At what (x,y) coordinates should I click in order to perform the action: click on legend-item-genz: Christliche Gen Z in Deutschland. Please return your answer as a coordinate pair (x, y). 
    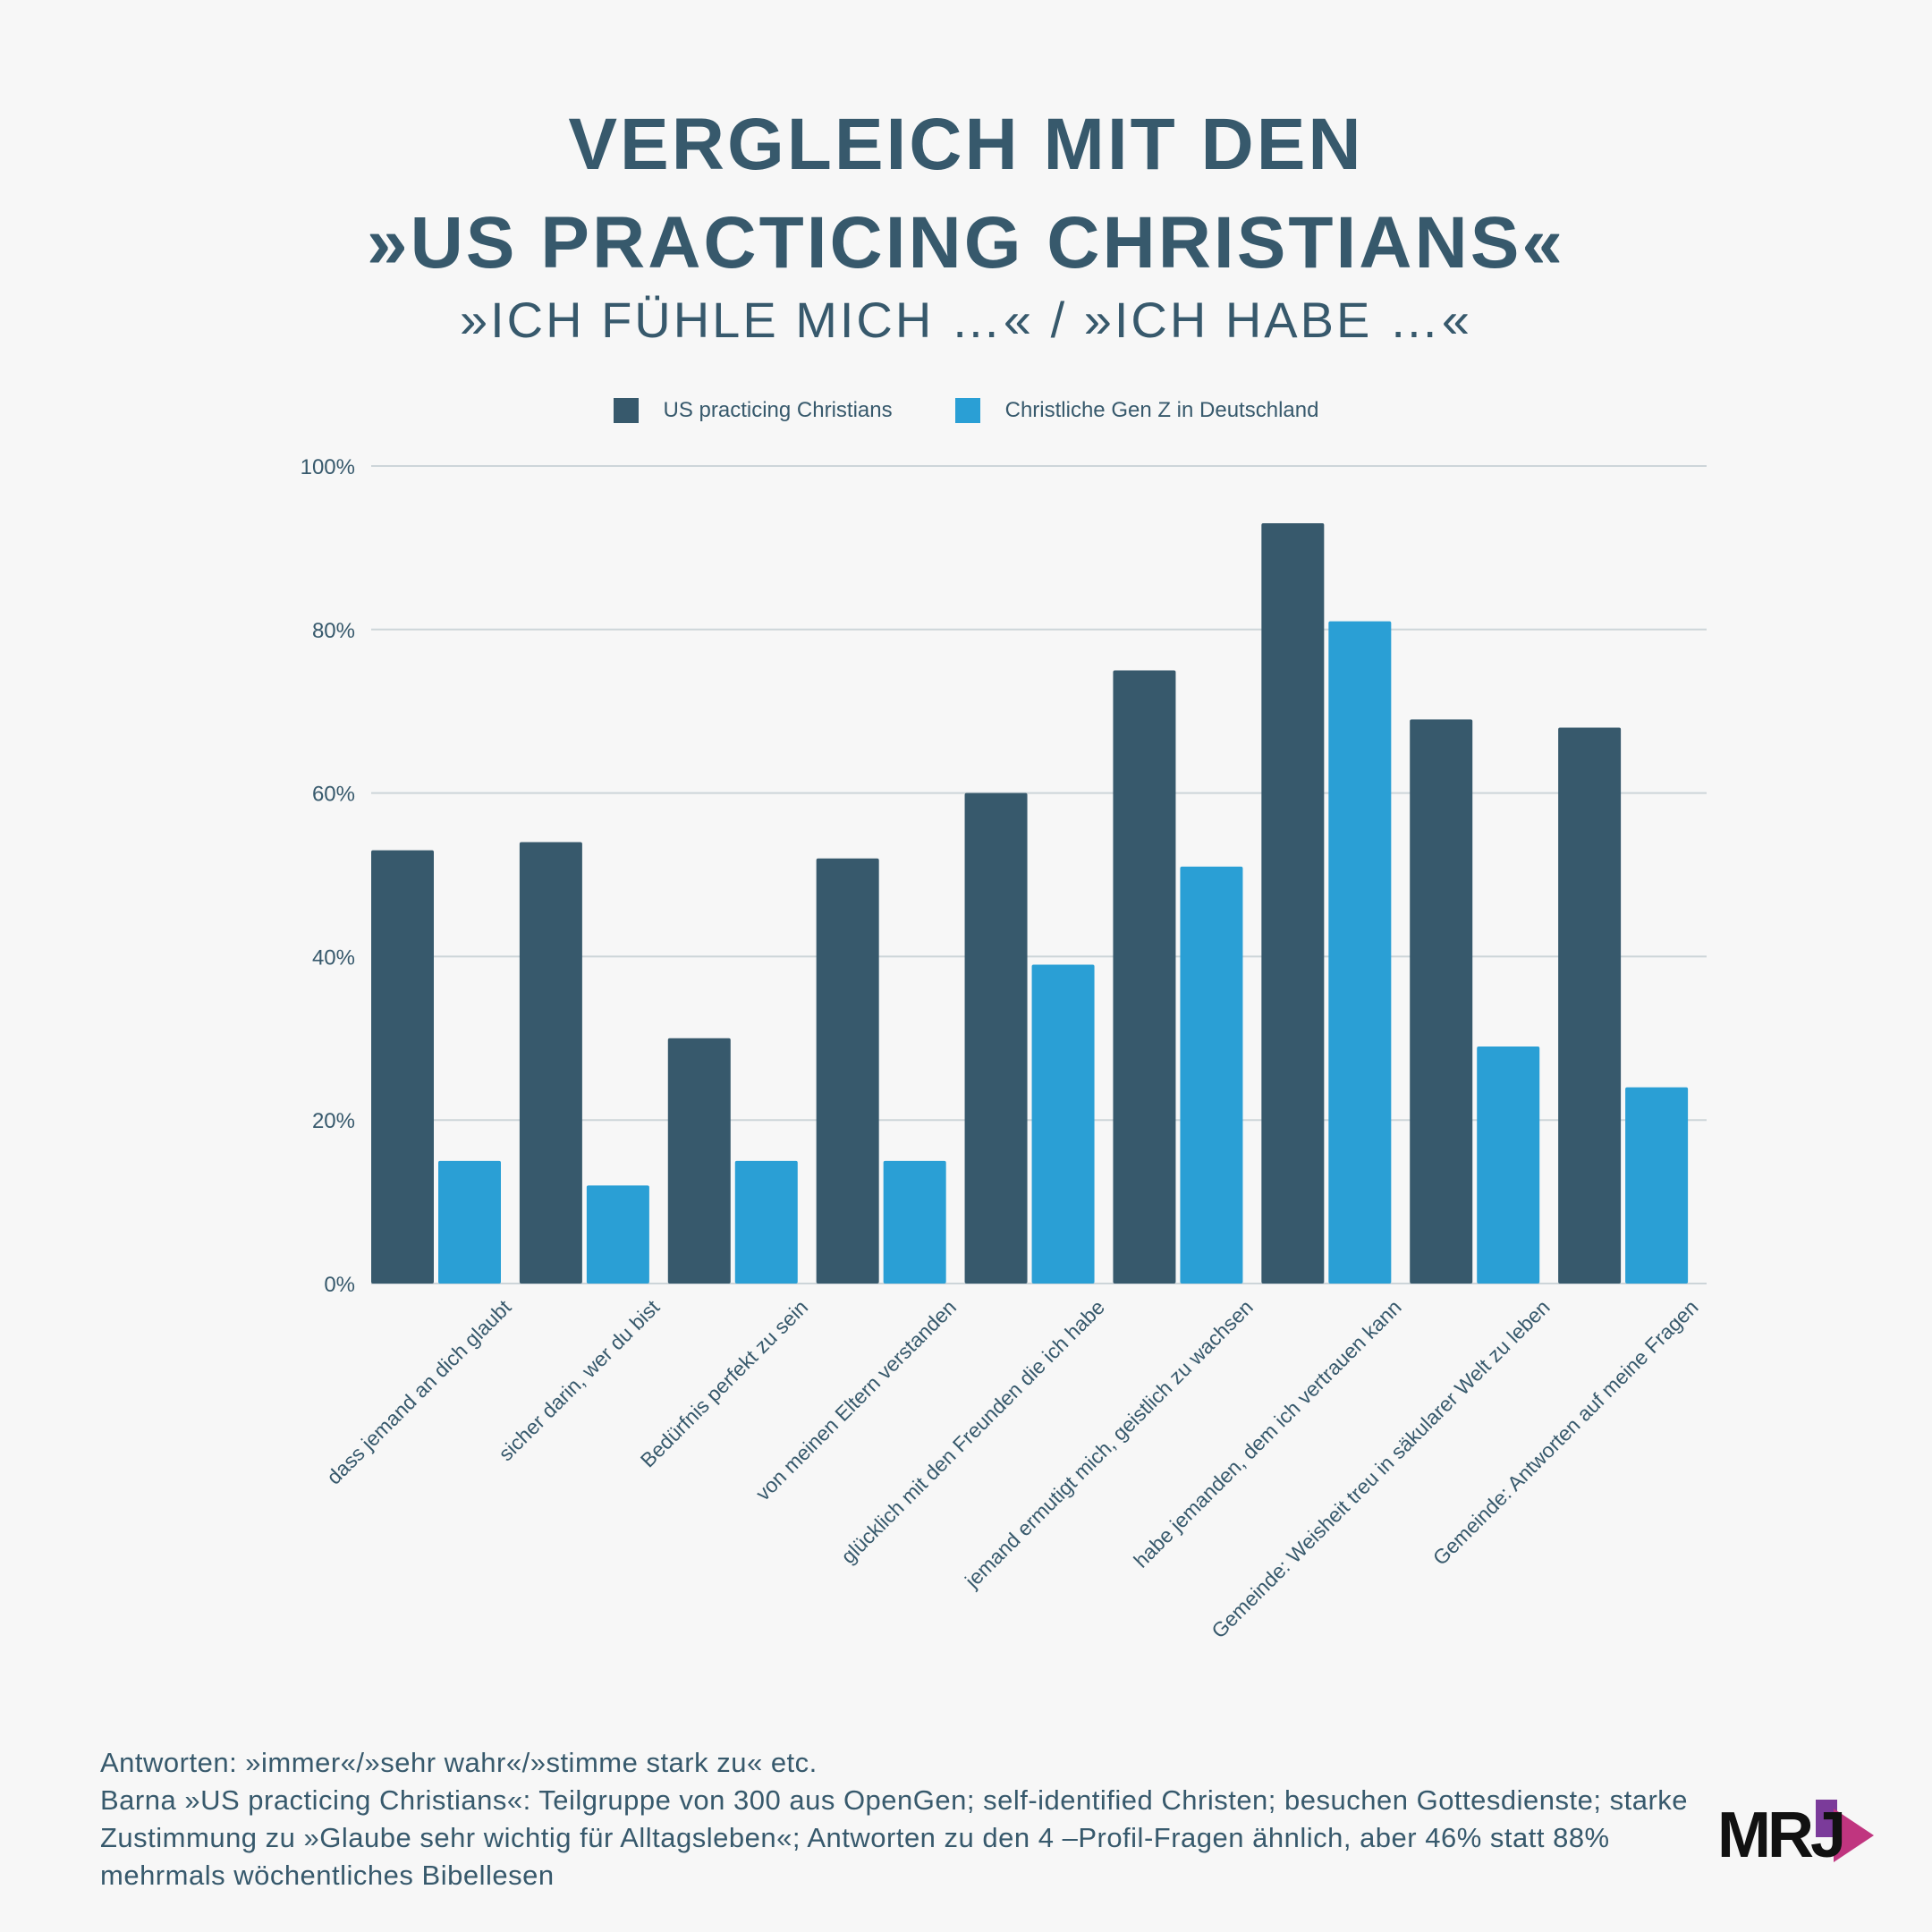
    Looking at the image, I should click on (1136, 410).